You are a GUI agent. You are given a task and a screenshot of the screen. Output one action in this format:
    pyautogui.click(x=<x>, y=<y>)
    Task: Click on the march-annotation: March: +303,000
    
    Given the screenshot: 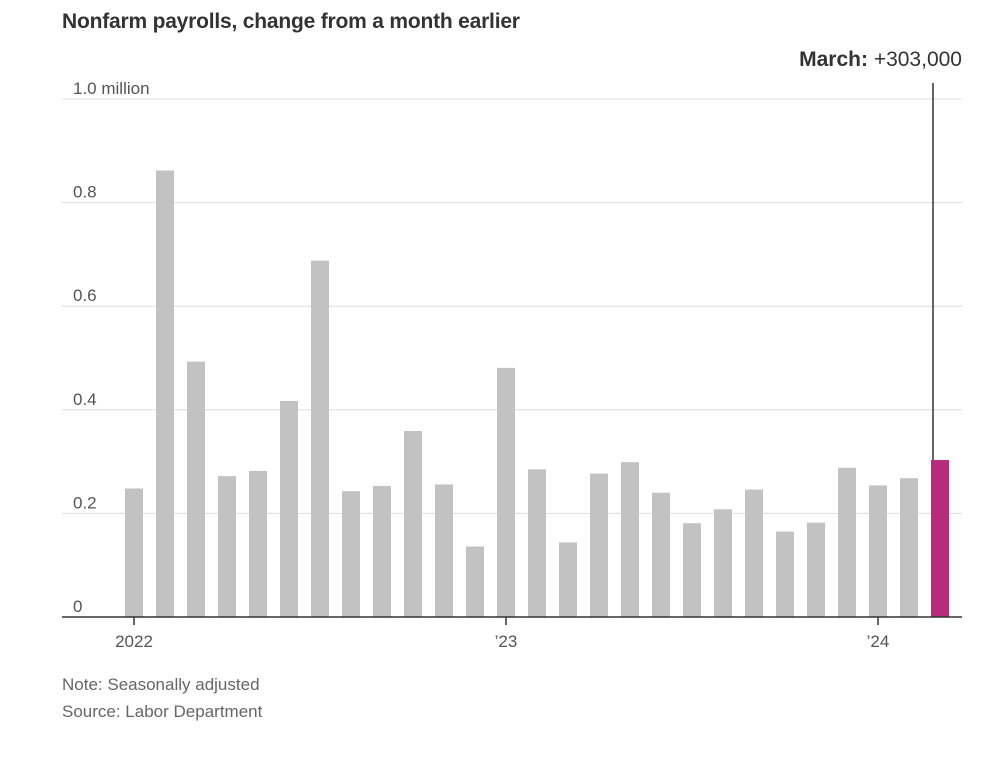 What is the action you would take?
    pyautogui.click(x=880, y=60)
    